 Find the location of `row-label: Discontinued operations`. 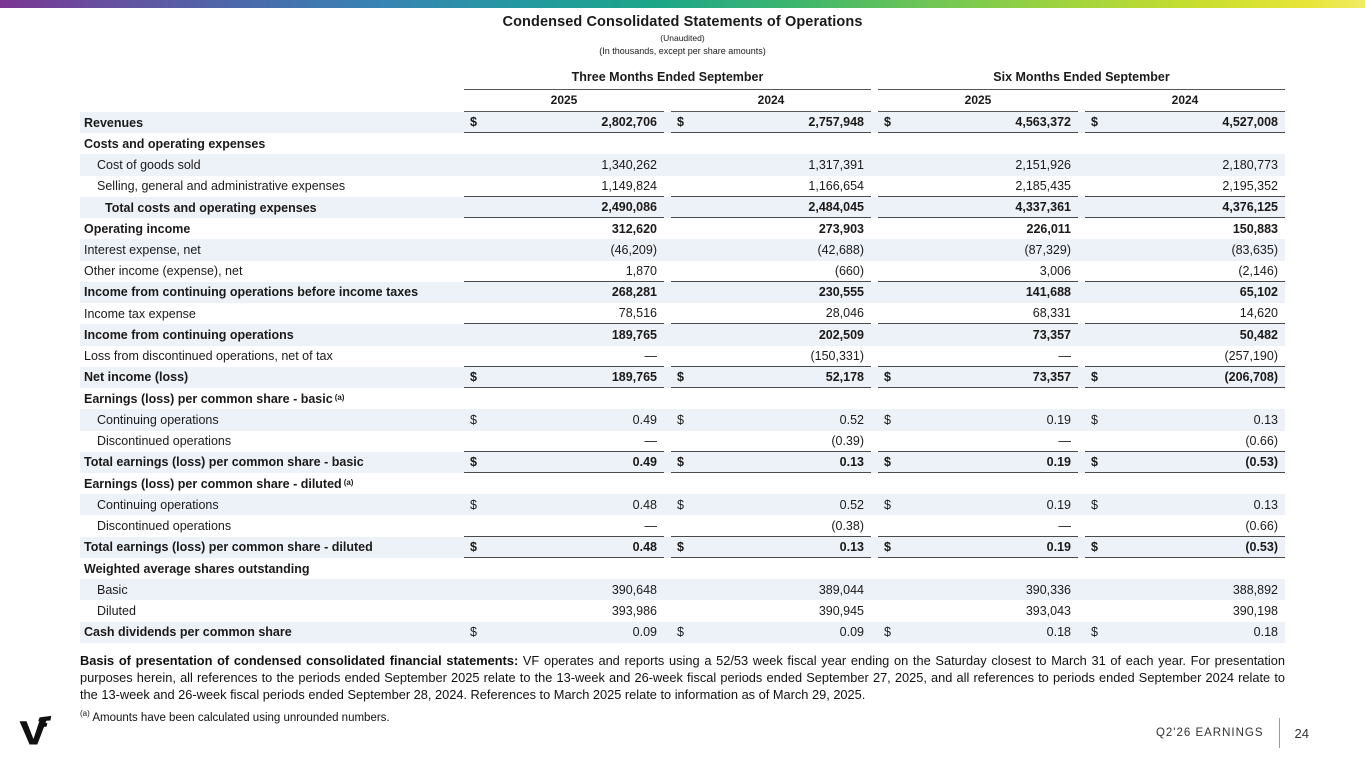

row-label: Discontinued operations is located at coordinates (164, 441).